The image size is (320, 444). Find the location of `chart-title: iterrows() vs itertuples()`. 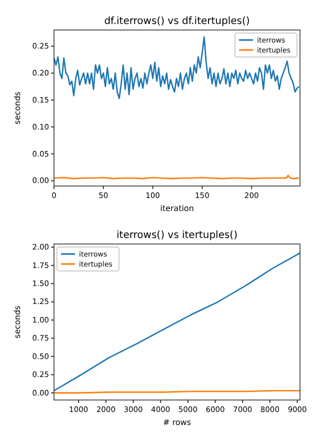

chart-title: iterrows() vs itertuples() is located at coordinates (177, 235).